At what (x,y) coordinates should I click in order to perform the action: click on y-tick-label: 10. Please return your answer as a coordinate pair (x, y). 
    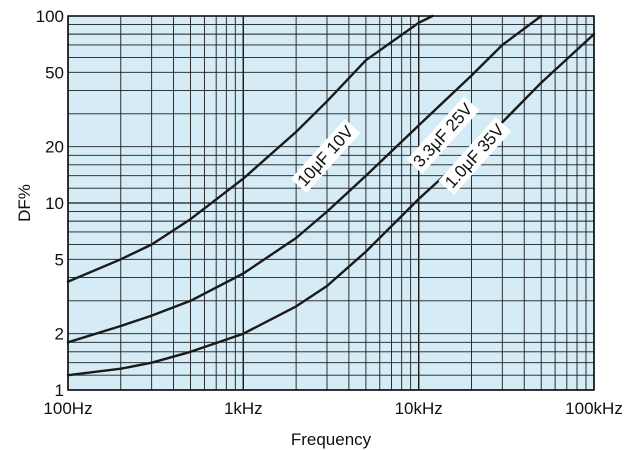
    Looking at the image, I should click on (54, 203).